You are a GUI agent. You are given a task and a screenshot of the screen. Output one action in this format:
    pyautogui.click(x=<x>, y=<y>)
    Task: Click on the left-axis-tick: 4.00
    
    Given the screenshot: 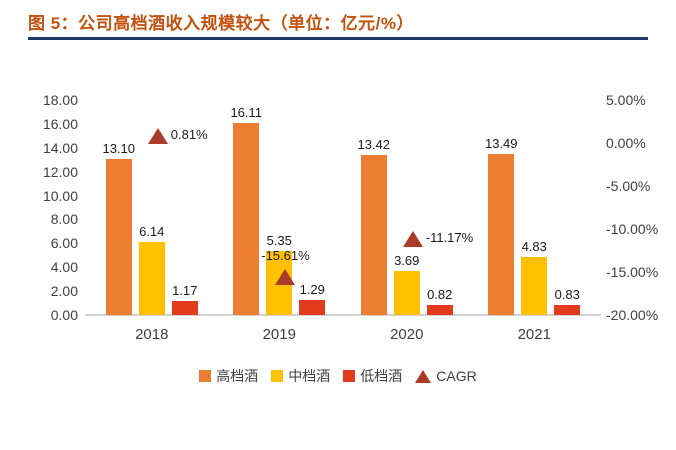 What is the action you would take?
    pyautogui.click(x=64, y=267)
    